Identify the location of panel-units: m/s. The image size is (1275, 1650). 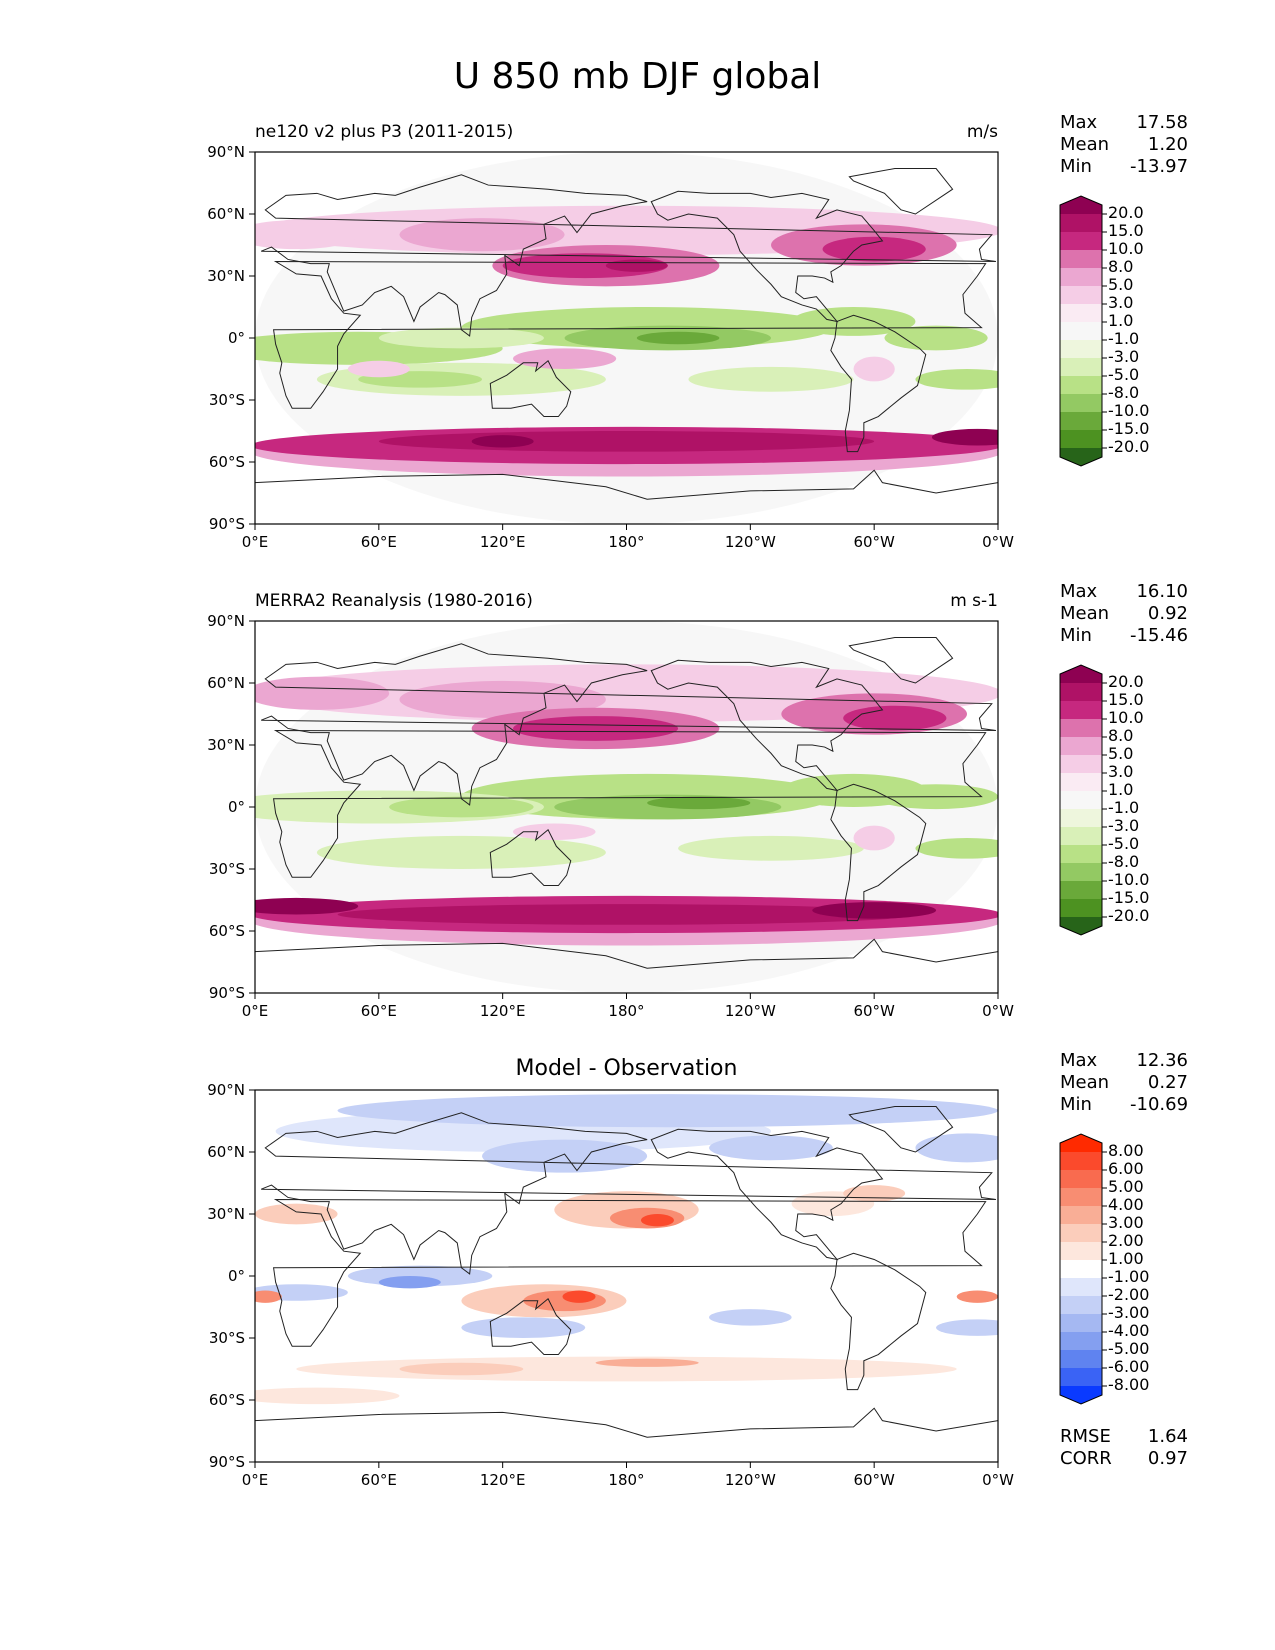
(982, 132).